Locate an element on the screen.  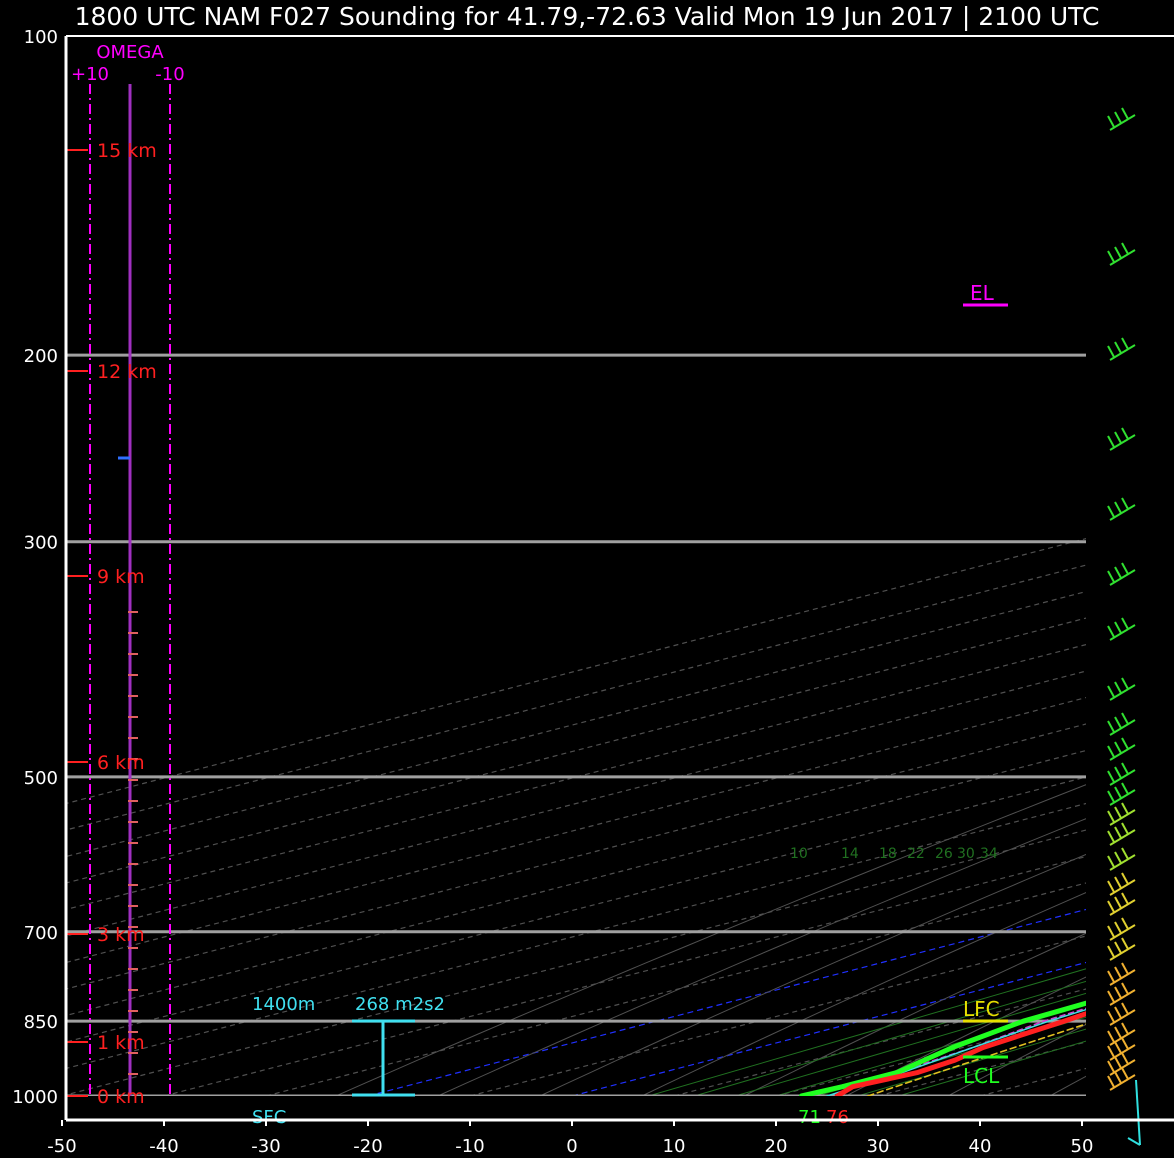
pressure-tick-label: 200 is located at coordinates (41, 356).